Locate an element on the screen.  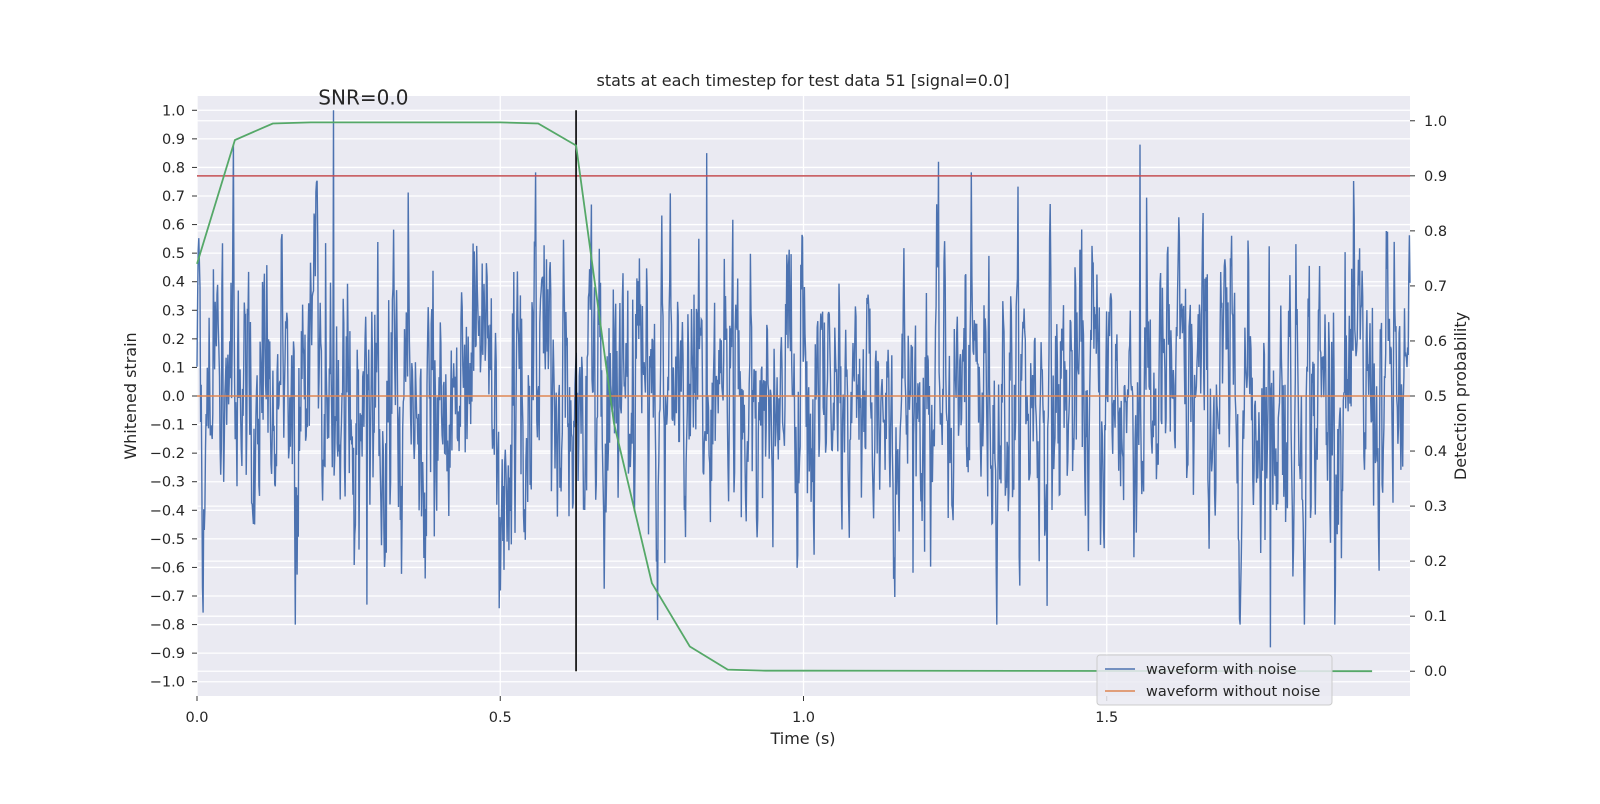
y-tick-label-11: −0.1 is located at coordinates (167, 426).